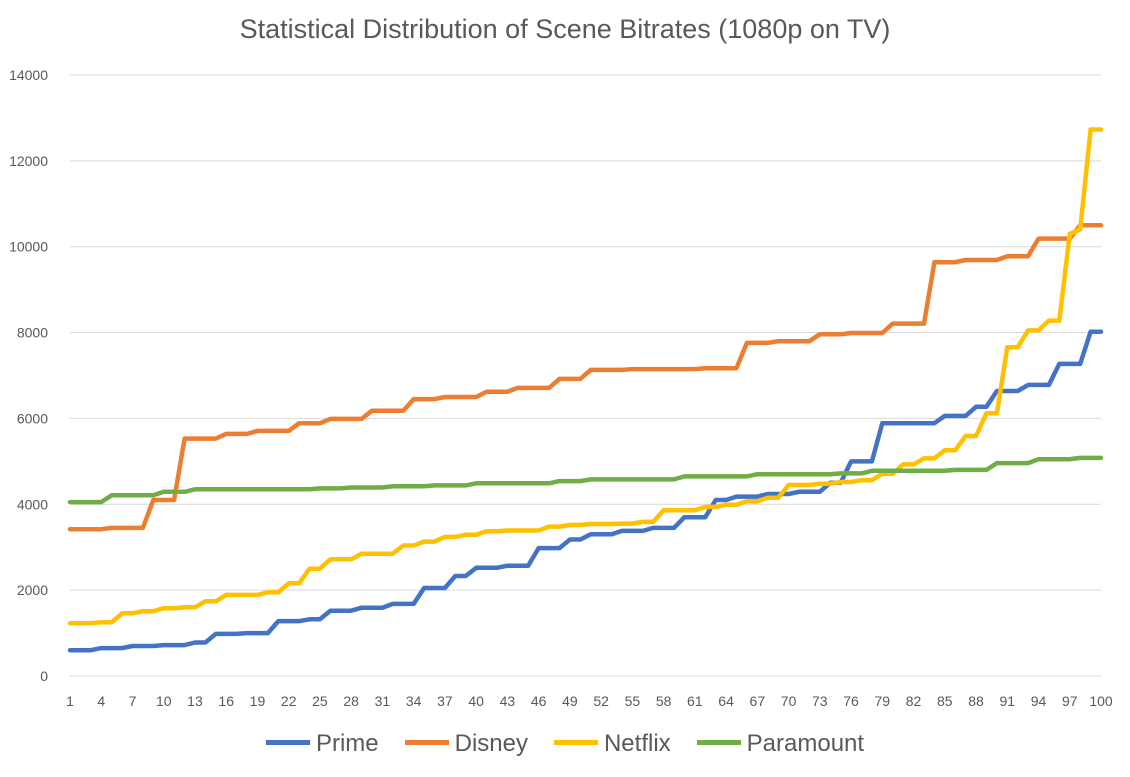  What do you see at coordinates (976, 701) in the screenshot?
I see `x-tick-label: 88` at bounding box center [976, 701].